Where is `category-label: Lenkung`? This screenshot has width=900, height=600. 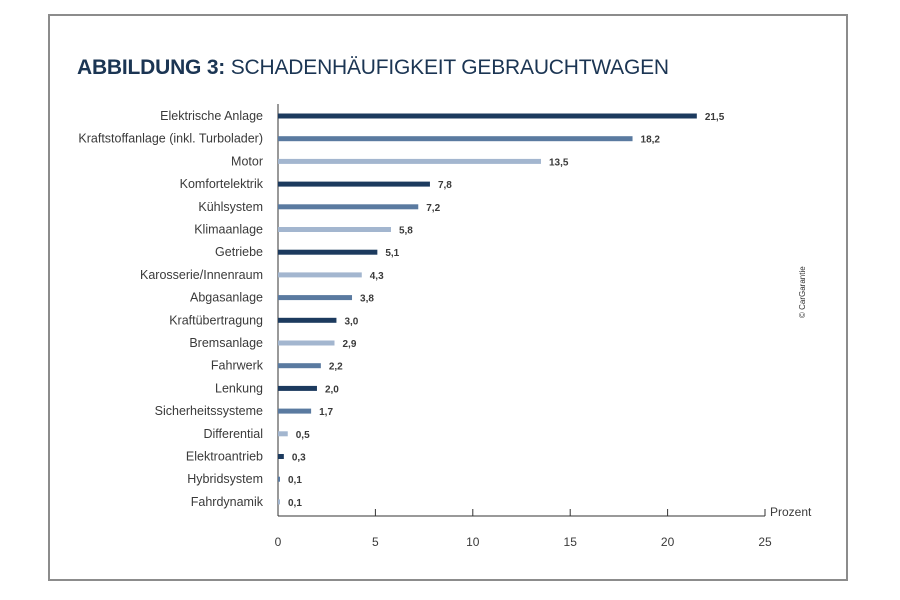
category-label: Lenkung is located at coordinates (239, 388).